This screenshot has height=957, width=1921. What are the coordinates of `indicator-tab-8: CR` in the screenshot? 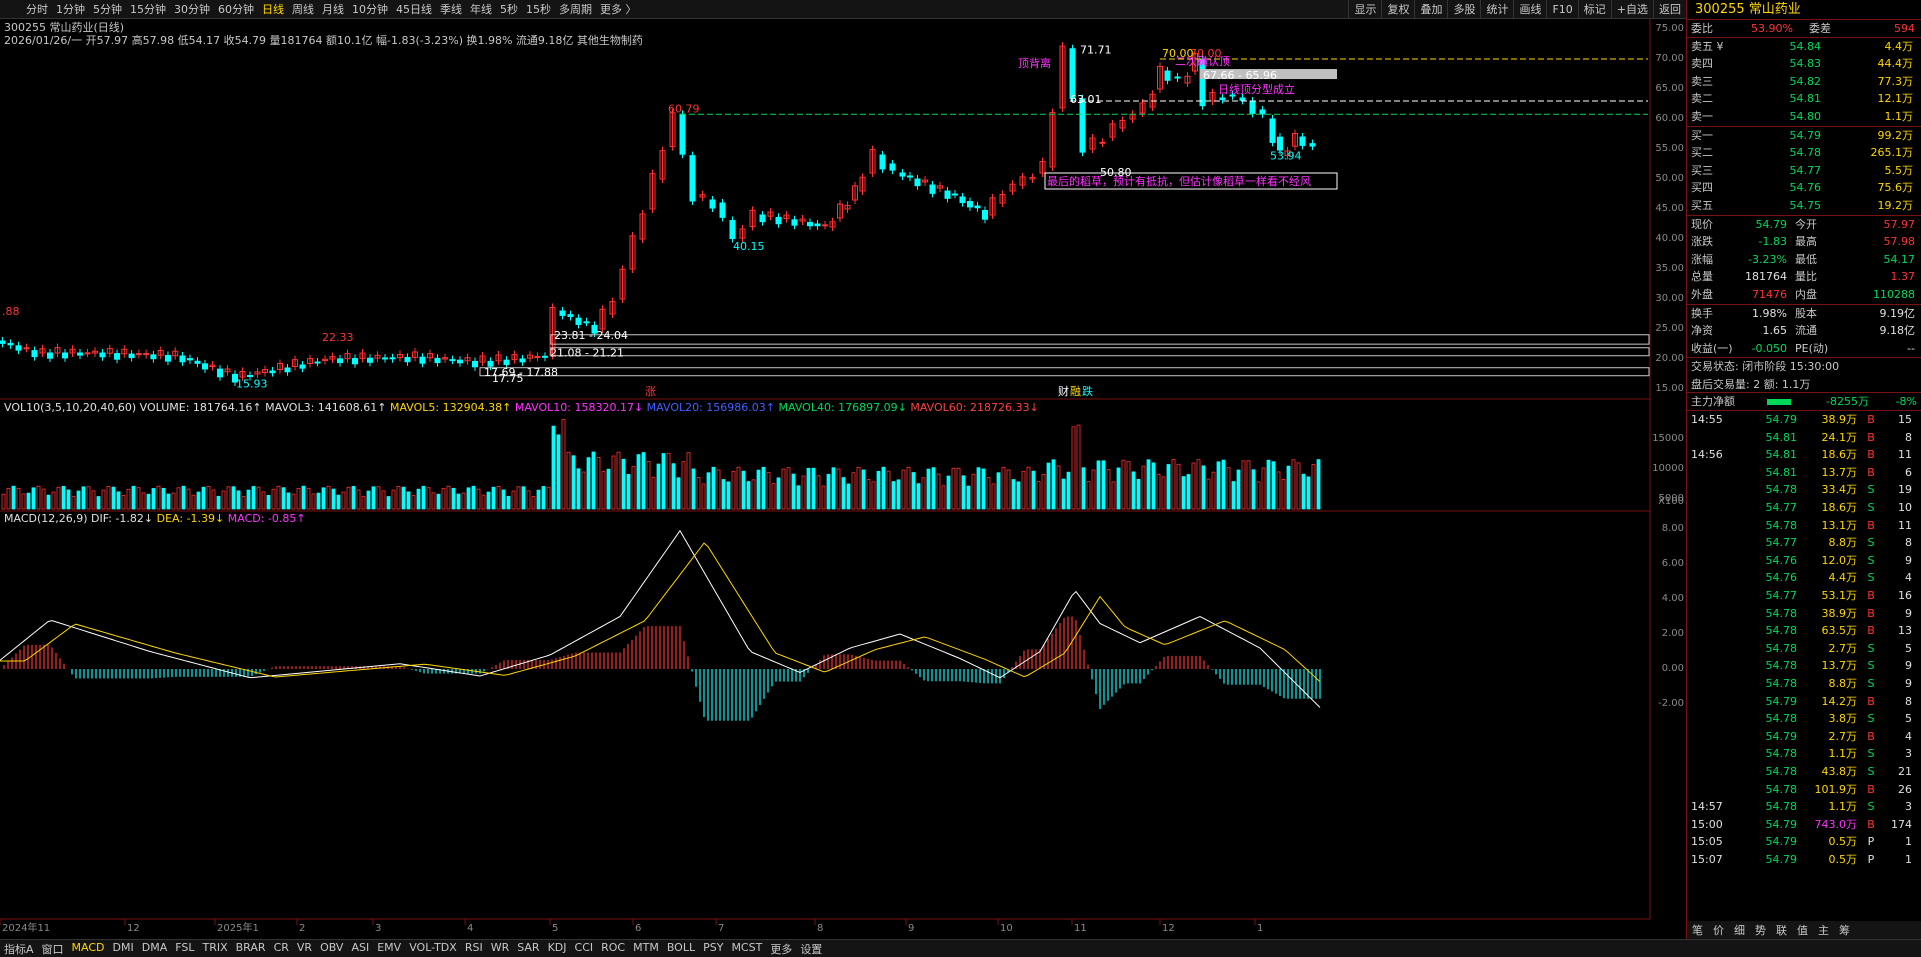 It's located at (281, 947).